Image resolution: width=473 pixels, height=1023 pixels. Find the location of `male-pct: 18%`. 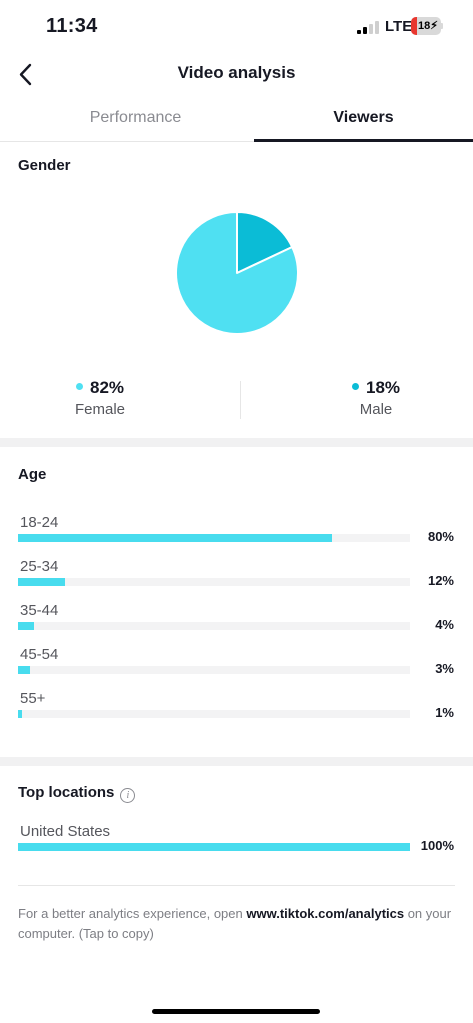

male-pct: 18% is located at coordinates (383, 387).